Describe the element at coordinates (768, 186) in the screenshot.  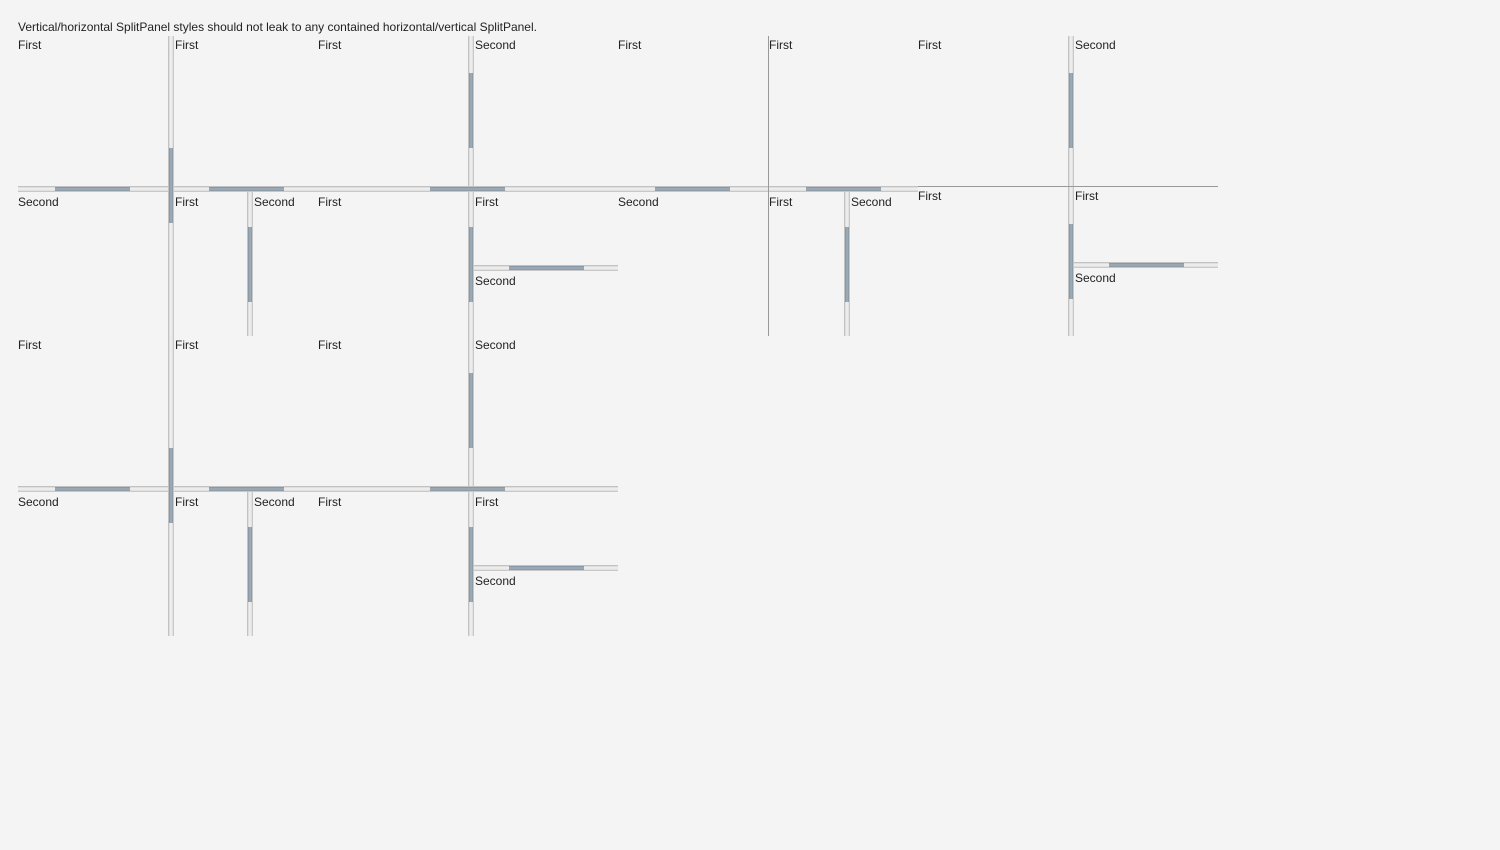
I see `vertical-splitter-line` at that location.